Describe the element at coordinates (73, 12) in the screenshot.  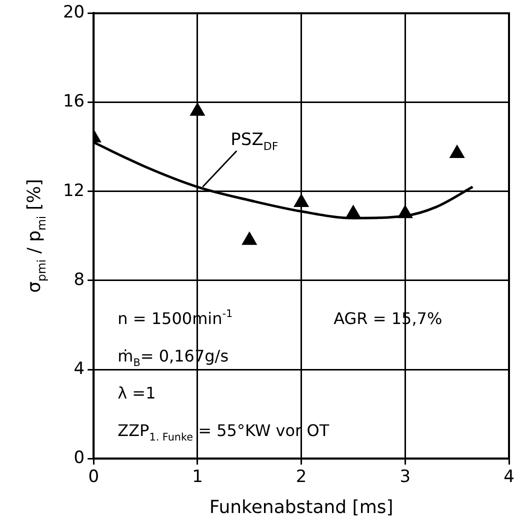
I see `y-tick-label: 20` at that location.